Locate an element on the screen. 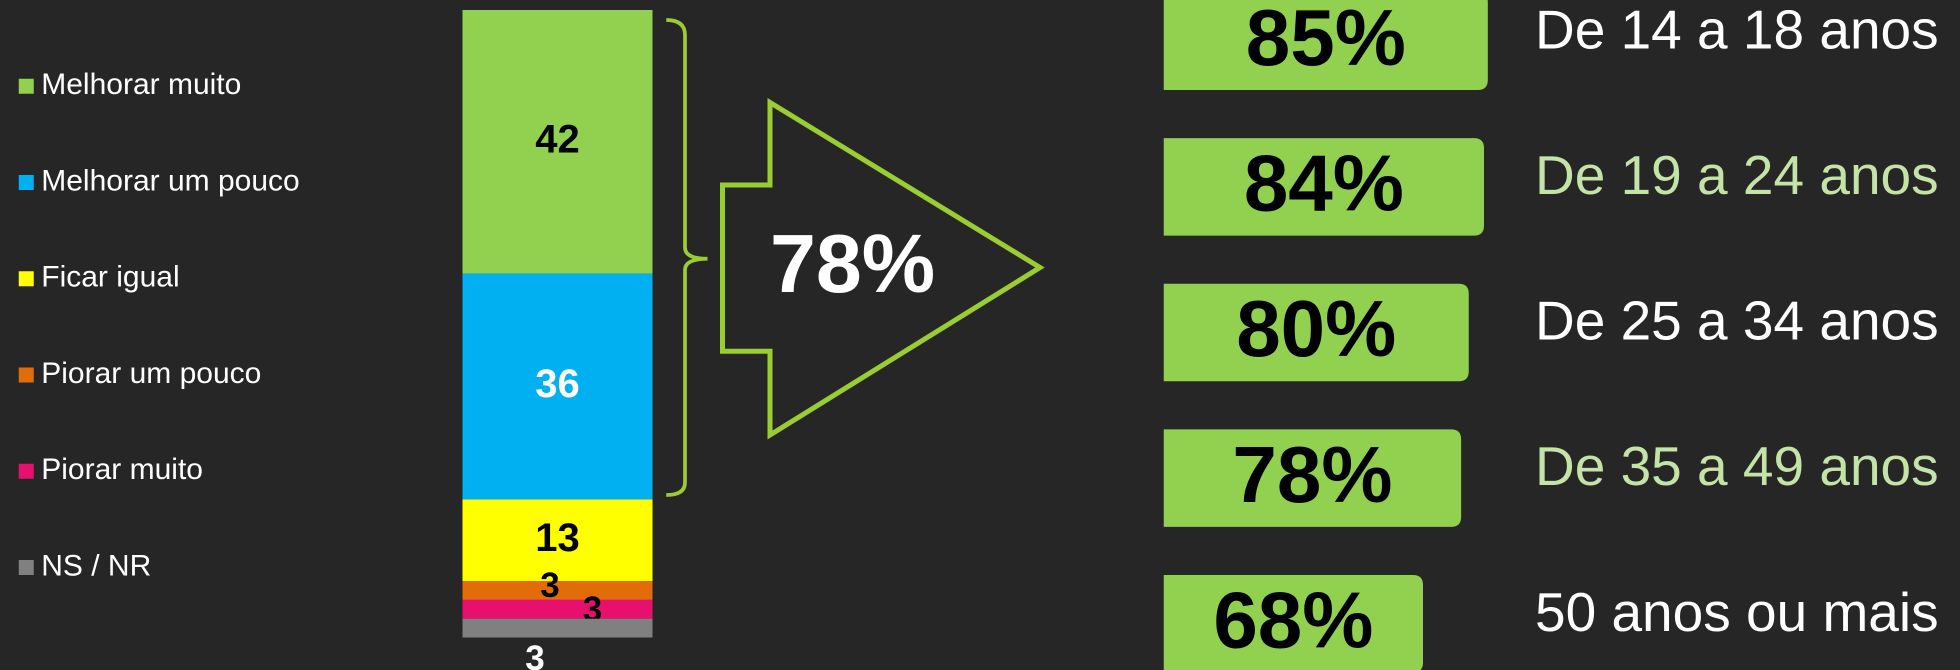 The image size is (1960, 670). legend-label: Melhorar um pouco is located at coordinates (170, 180).